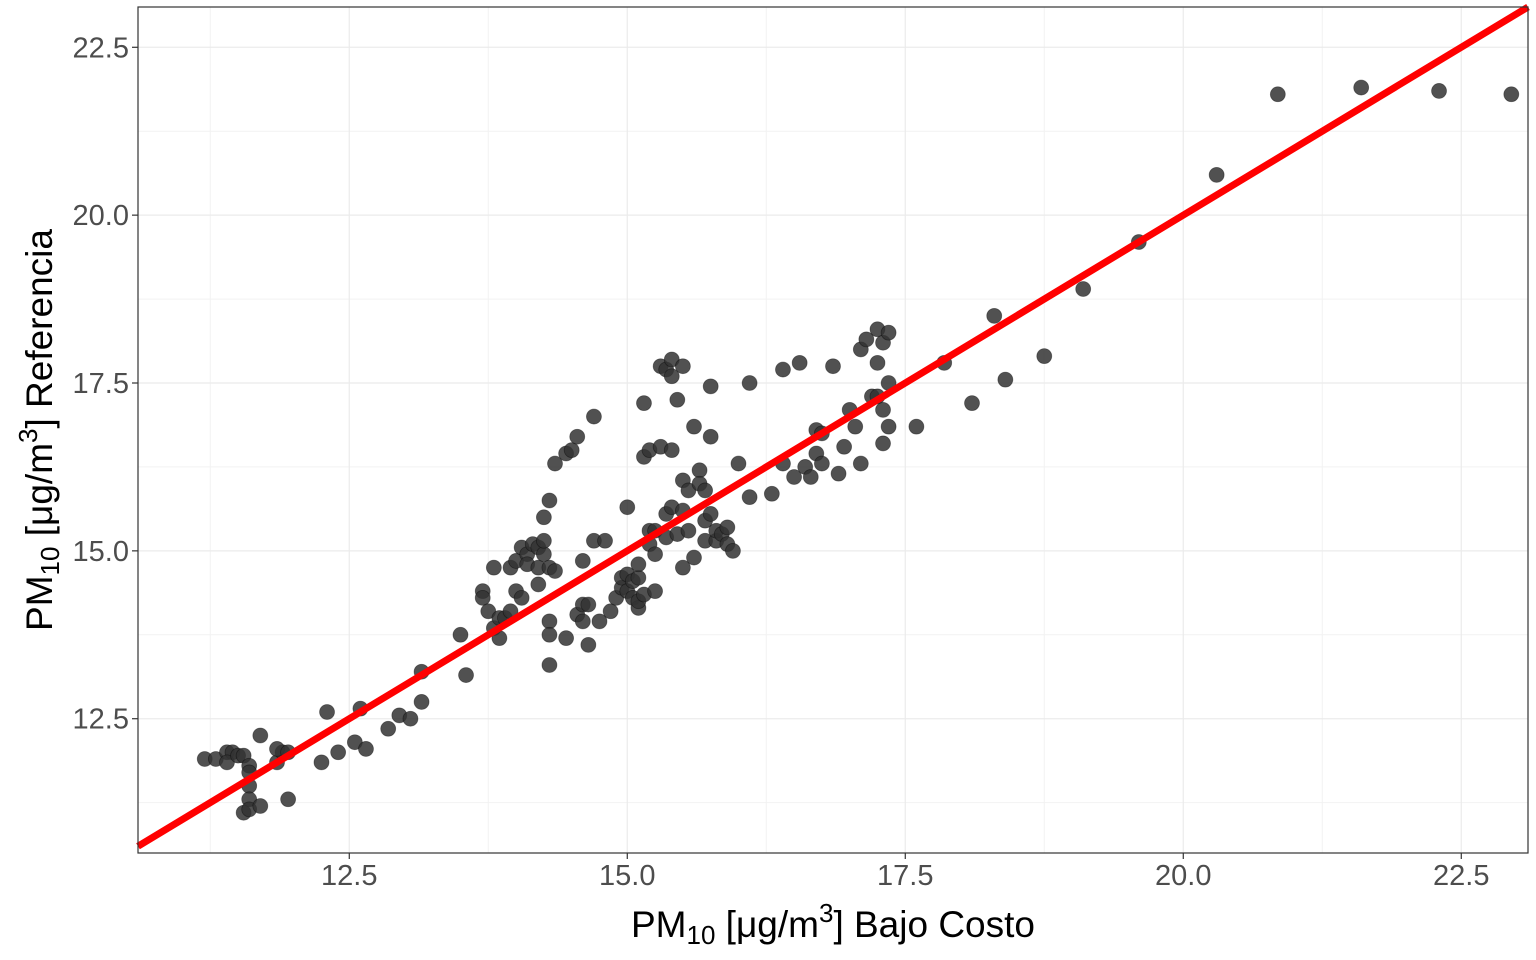  What do you see at coordinates (39, 329) in the screenshot?
I see `y-axis-title-unit-close: ] Referencia` at bounding box center [39, 329].